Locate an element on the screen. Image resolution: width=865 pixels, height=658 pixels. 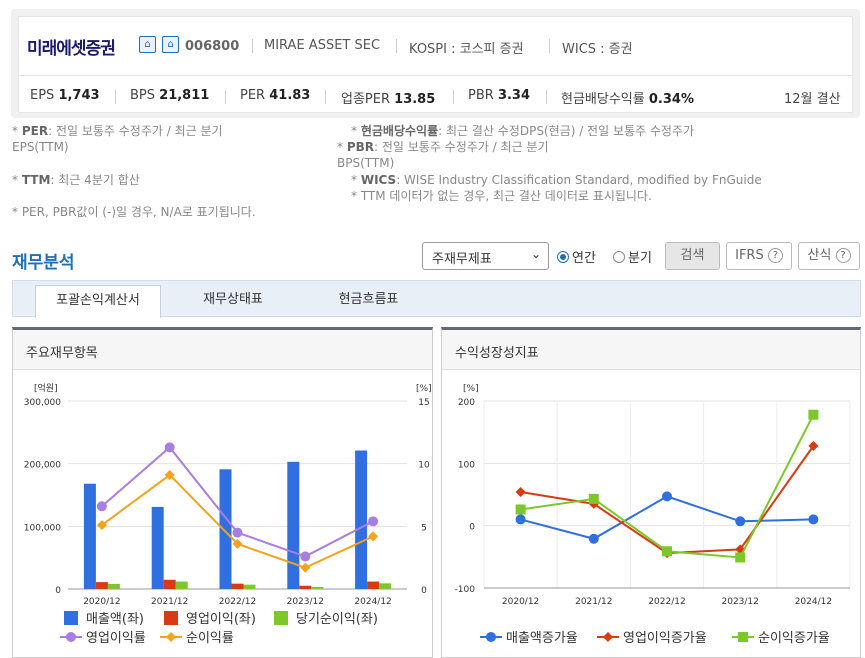
metric-dividend-yield: 현금배당수익률 0.34% is located at coordinates (627, 99).